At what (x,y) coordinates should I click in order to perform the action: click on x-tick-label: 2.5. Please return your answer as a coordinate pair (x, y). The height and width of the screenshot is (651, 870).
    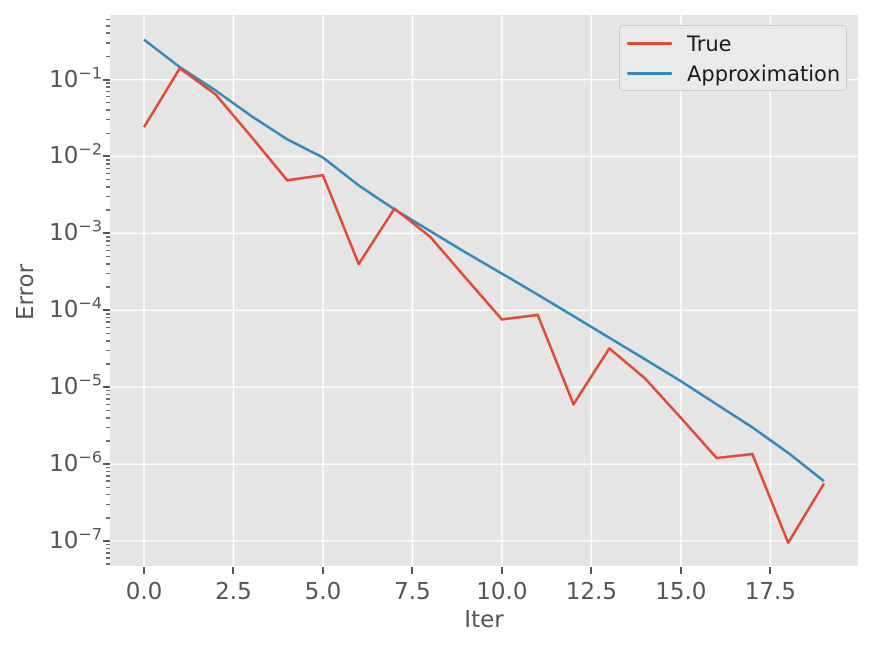
    Looking at the image, I should click on (233, 592).